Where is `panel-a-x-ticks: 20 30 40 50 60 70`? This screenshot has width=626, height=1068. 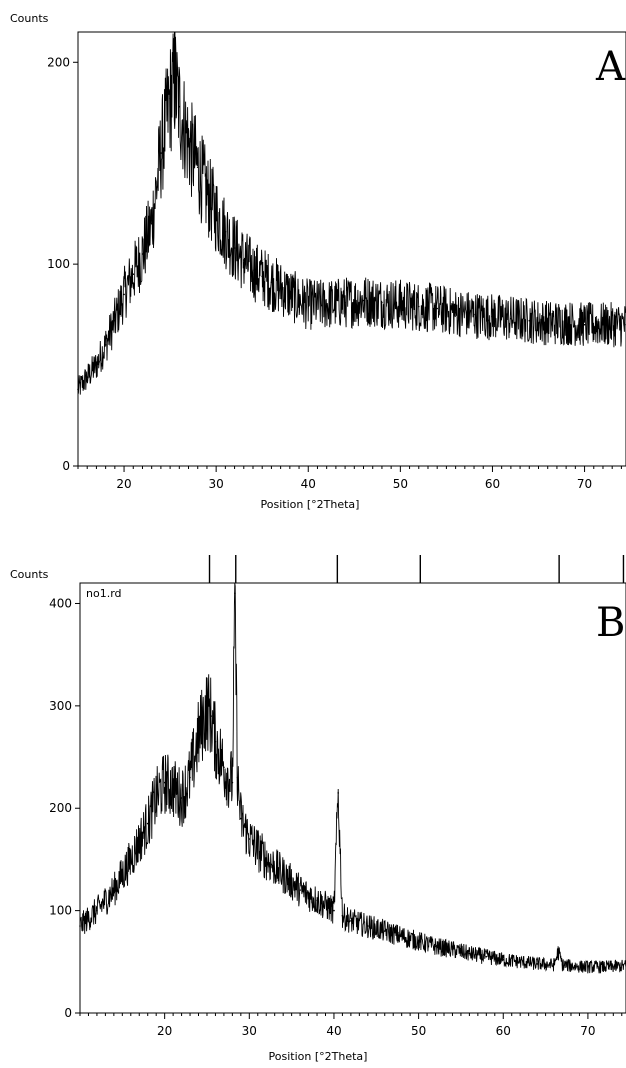
panel-a-x-ticks: 20 30 40 50 60 70 is located at coordinates (349, 478).